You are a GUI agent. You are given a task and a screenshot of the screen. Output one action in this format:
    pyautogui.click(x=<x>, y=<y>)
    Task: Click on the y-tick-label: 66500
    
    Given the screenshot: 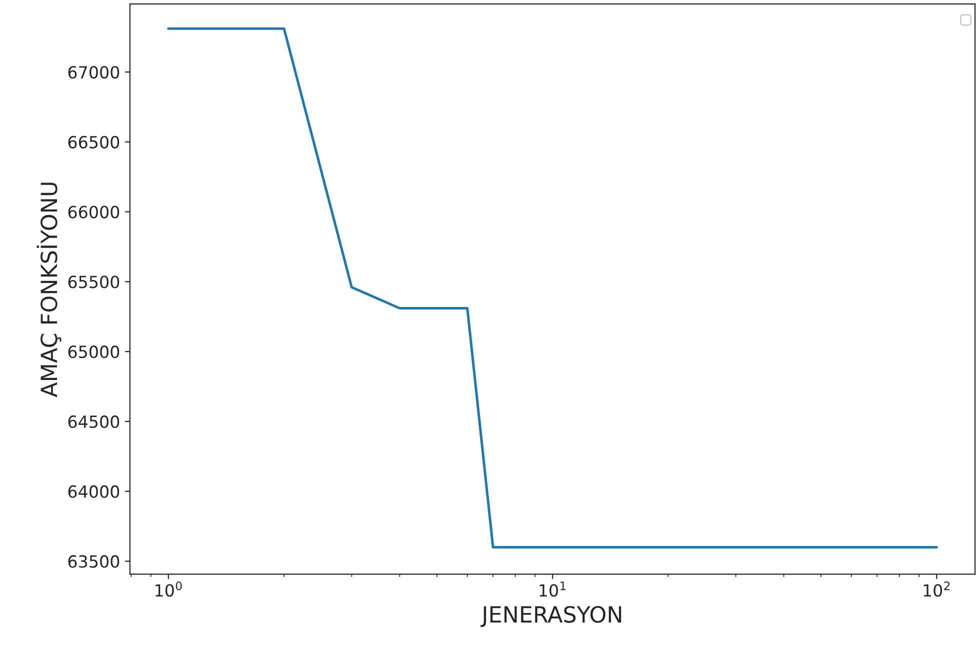 What is the action you would take?
    pyautogui.click(x=94, y=142)
    